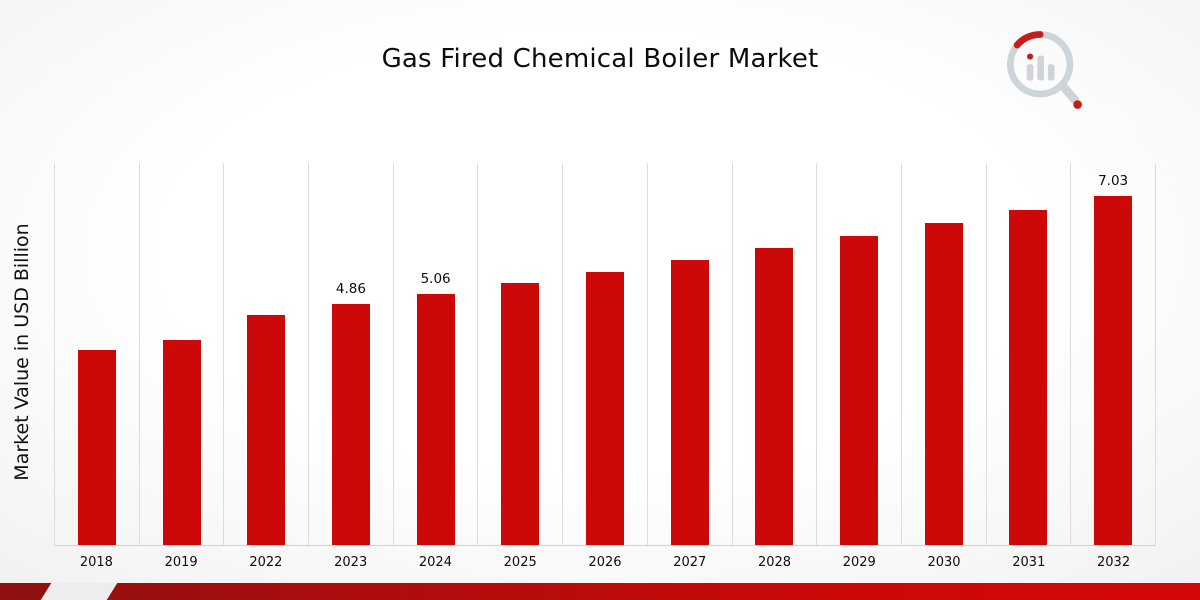 This screenshot has height=600, width=1200. I want to click on bar-2018, so click(96, 447).